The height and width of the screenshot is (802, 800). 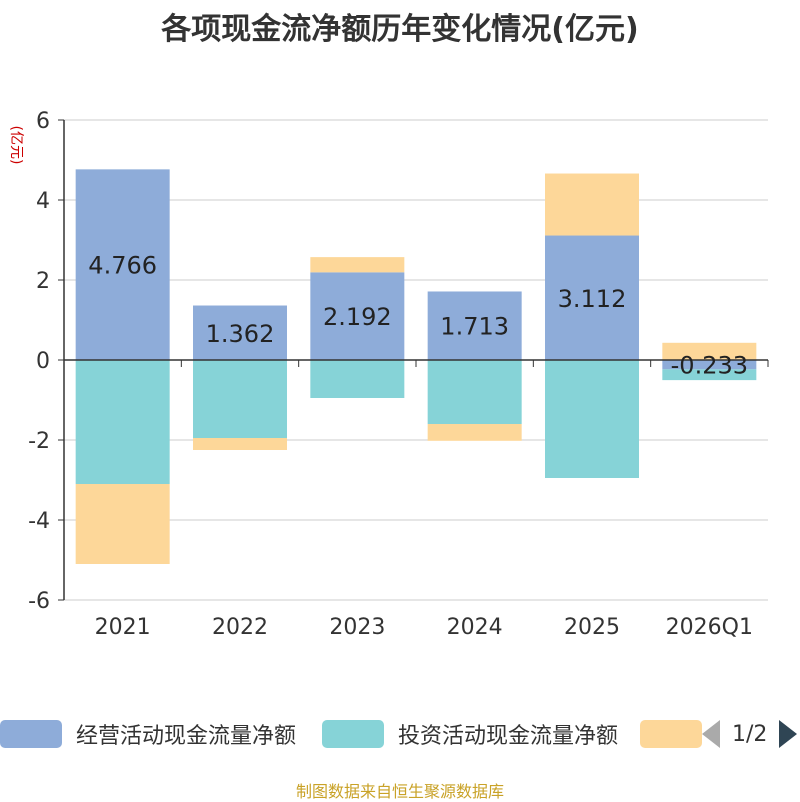 What do you see at coordinates (16, 145) in the screenshot?
I see `y-axis-title: (亿元)` at bounding box center [16, 145].